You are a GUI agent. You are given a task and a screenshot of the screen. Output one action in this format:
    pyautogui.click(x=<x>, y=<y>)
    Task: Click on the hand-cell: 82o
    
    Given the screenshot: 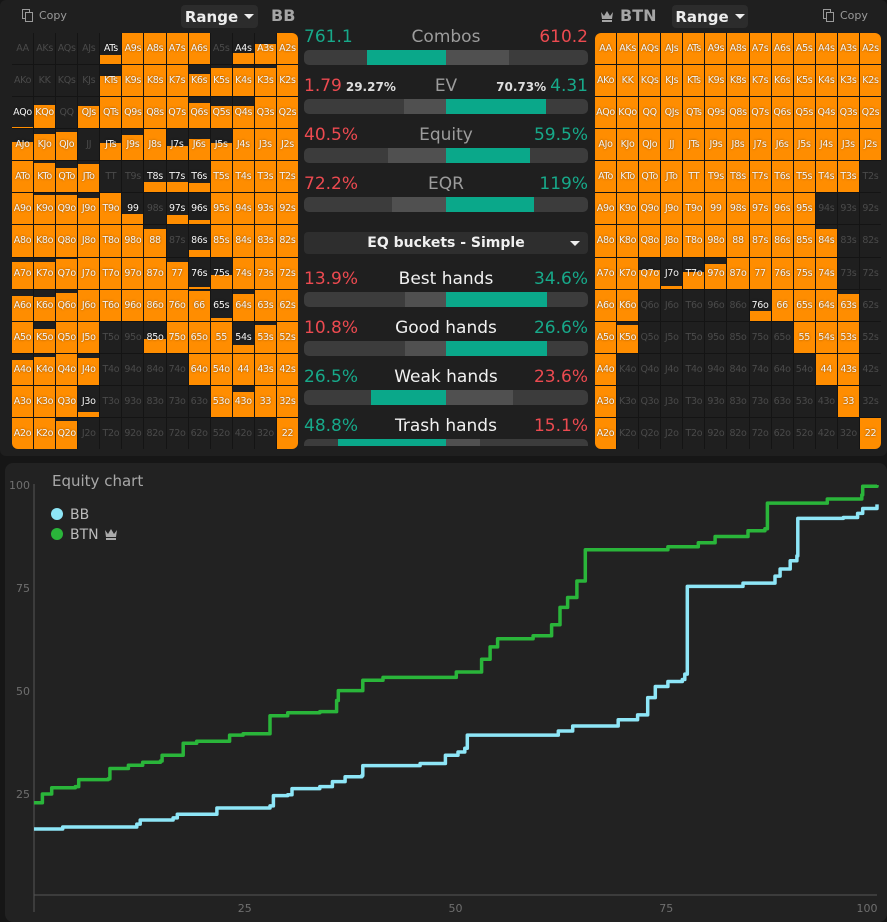 What is the action you would take?
    pyautogui.click(x=738, y=433)
    